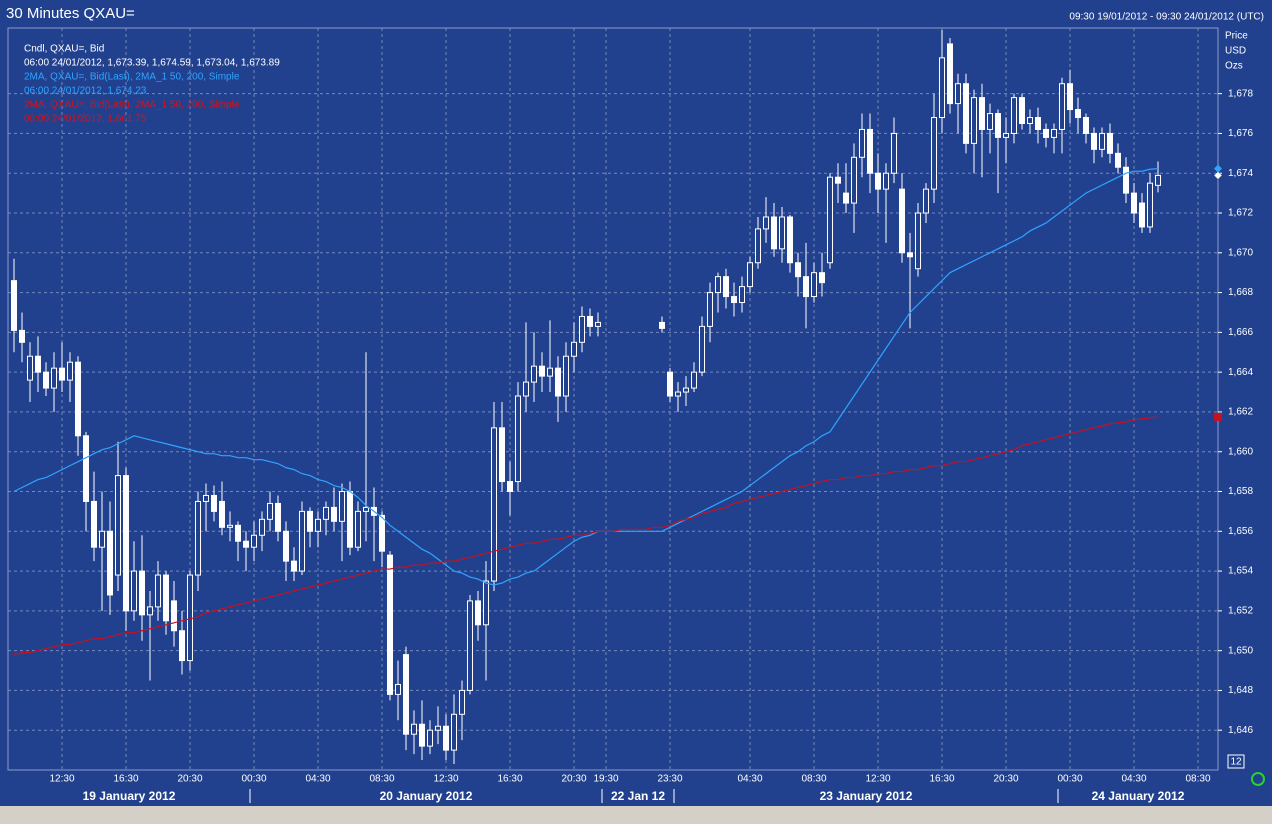  I want to click on y-tick-label: 1,678, so click(1240, 93).